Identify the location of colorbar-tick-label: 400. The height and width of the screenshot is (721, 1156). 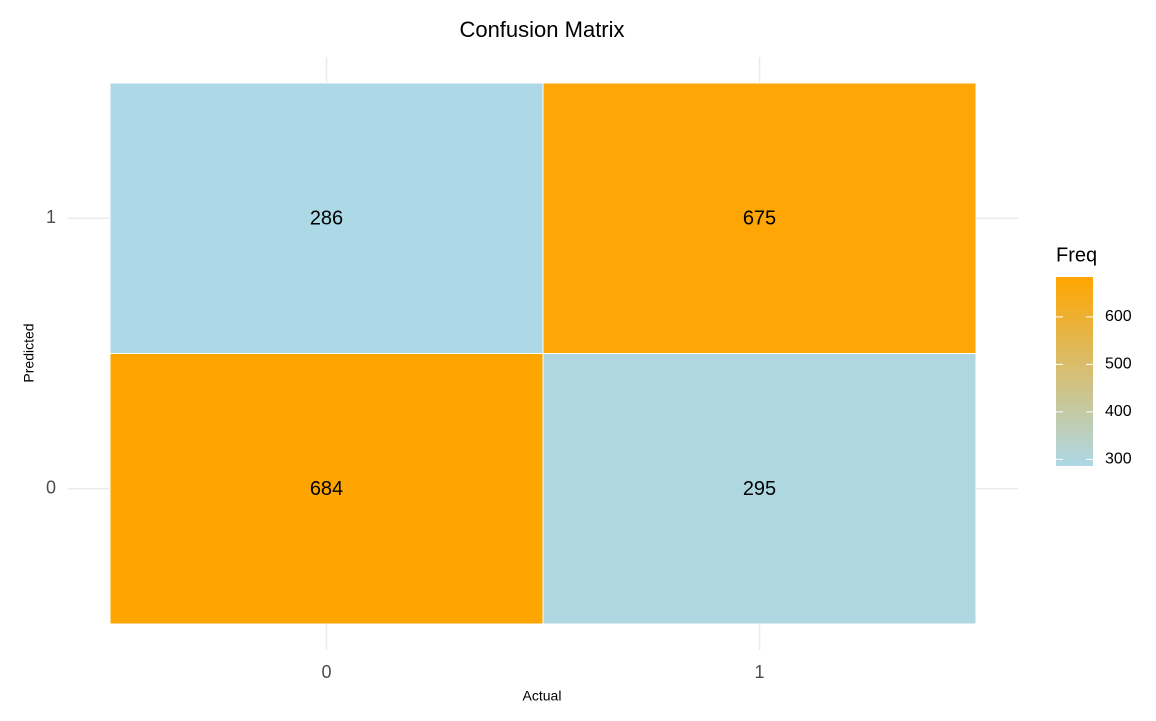
(1118, 411).